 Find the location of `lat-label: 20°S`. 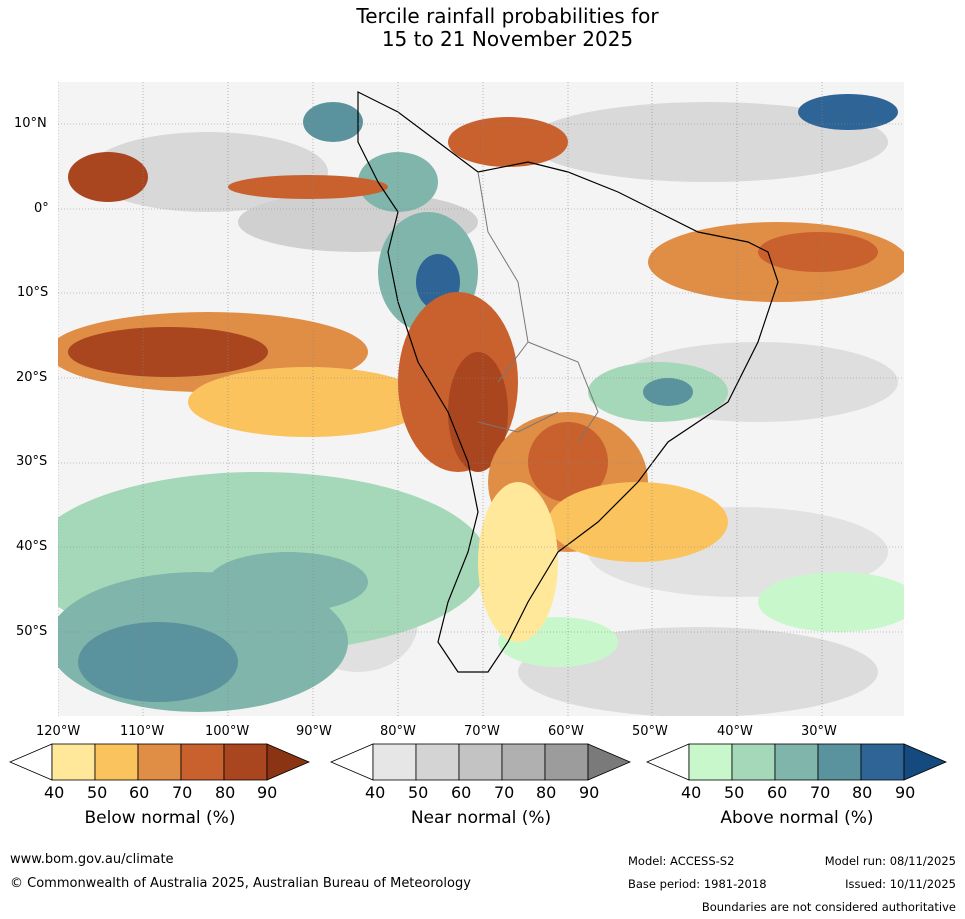

lat-label: 20°S is located at coordinates (32, 377).